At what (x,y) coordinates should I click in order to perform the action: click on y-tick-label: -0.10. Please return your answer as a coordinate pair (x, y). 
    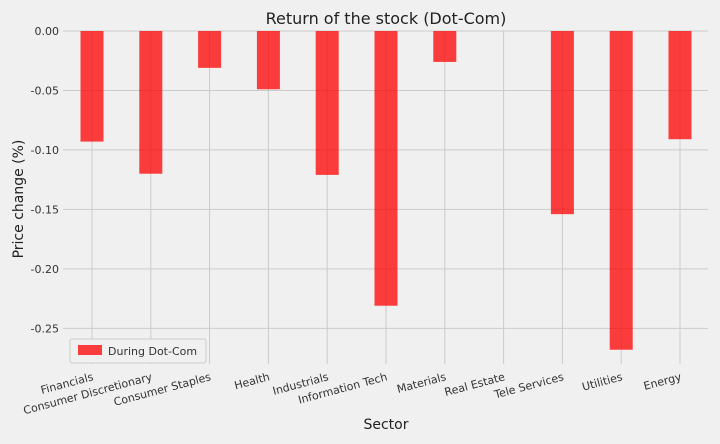
    Looking at the image, I should click on (45, 150).